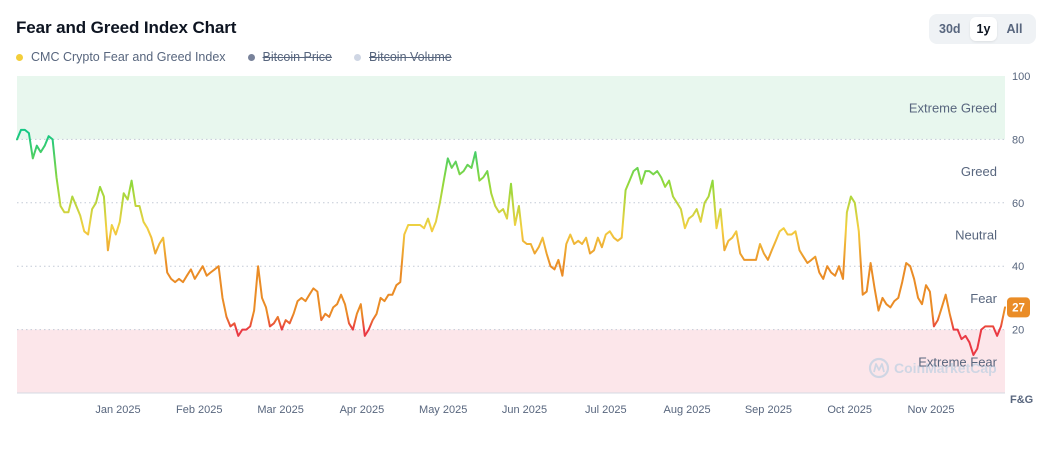  Describe the element at coordinates (979, 171) in the screenshot. I see `zone-label: Greed` at that location.